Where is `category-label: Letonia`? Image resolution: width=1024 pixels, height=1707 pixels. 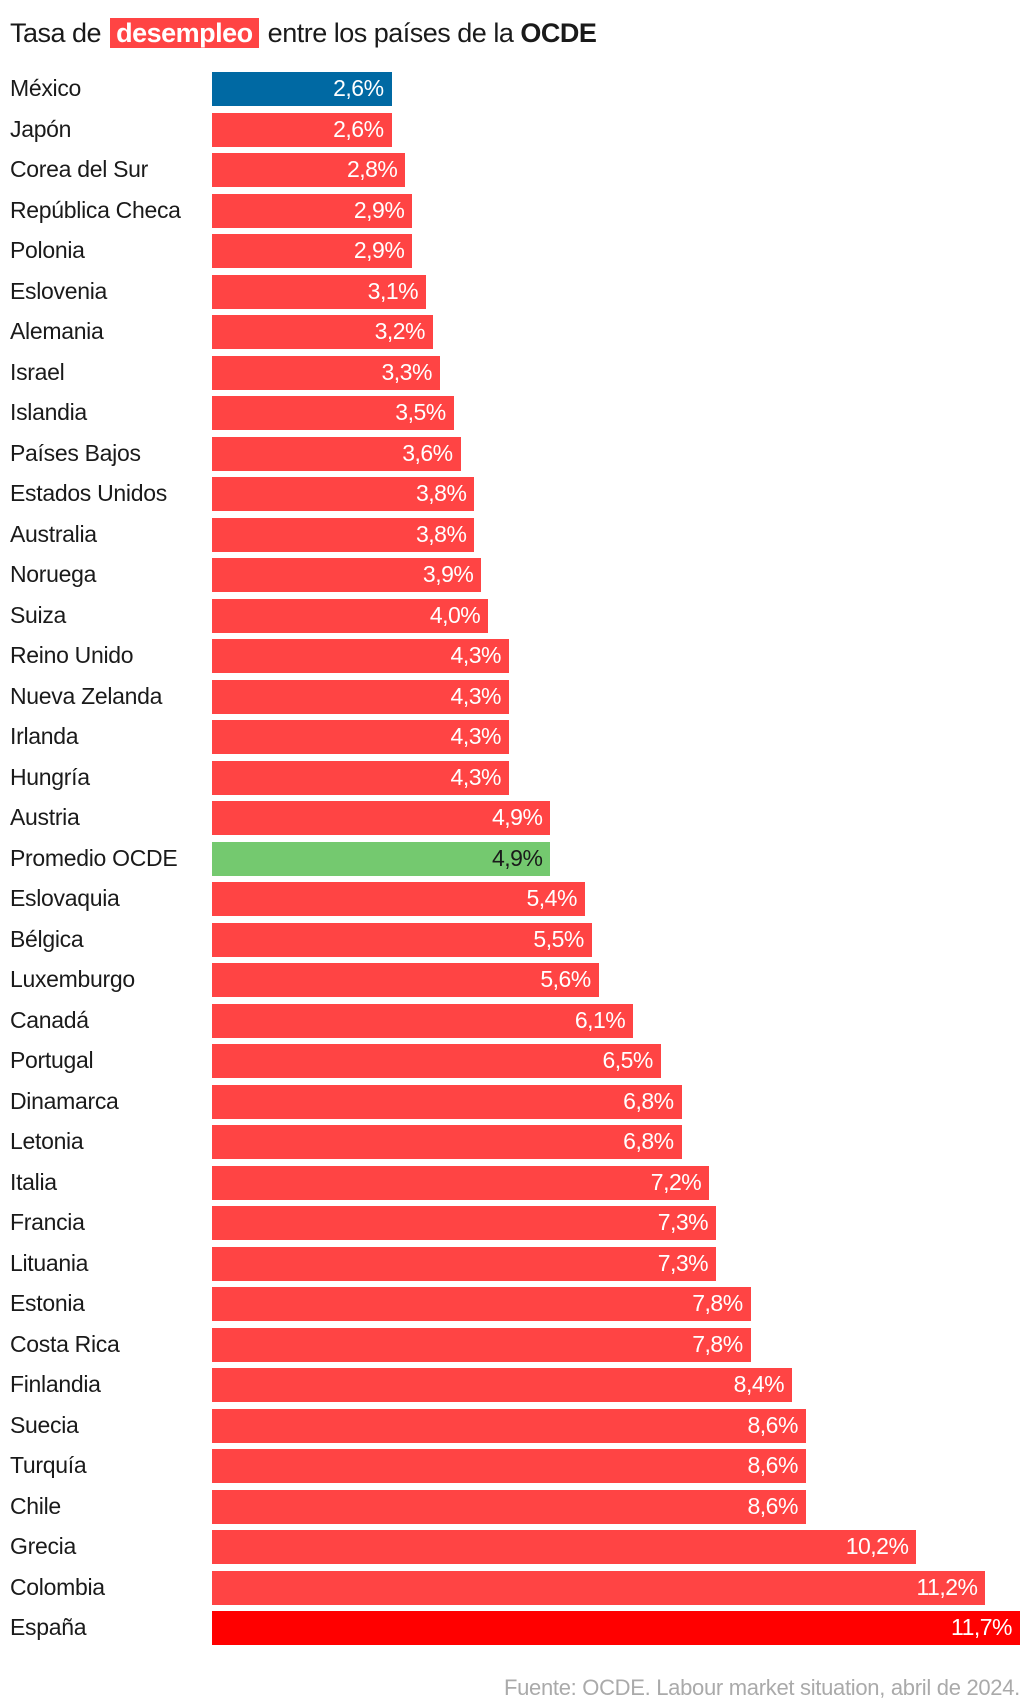 category-label: Letonia is located at coordinates (47, 1141).